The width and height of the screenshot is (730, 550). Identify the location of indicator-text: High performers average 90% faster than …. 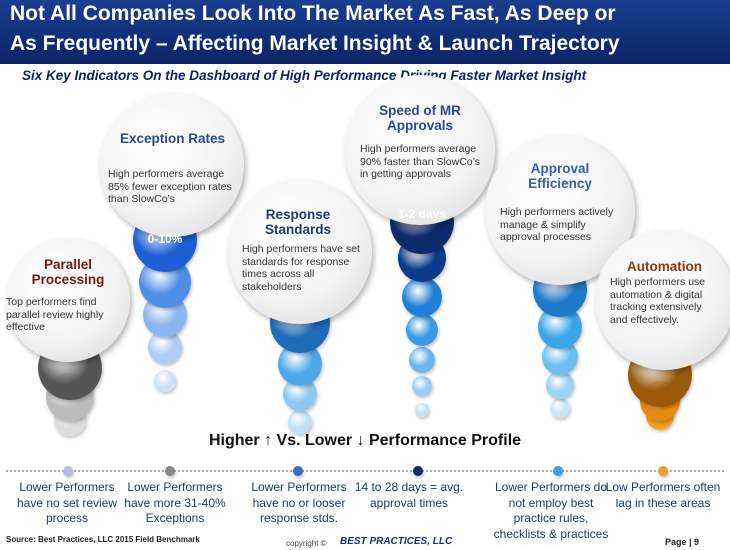
(420, 162).